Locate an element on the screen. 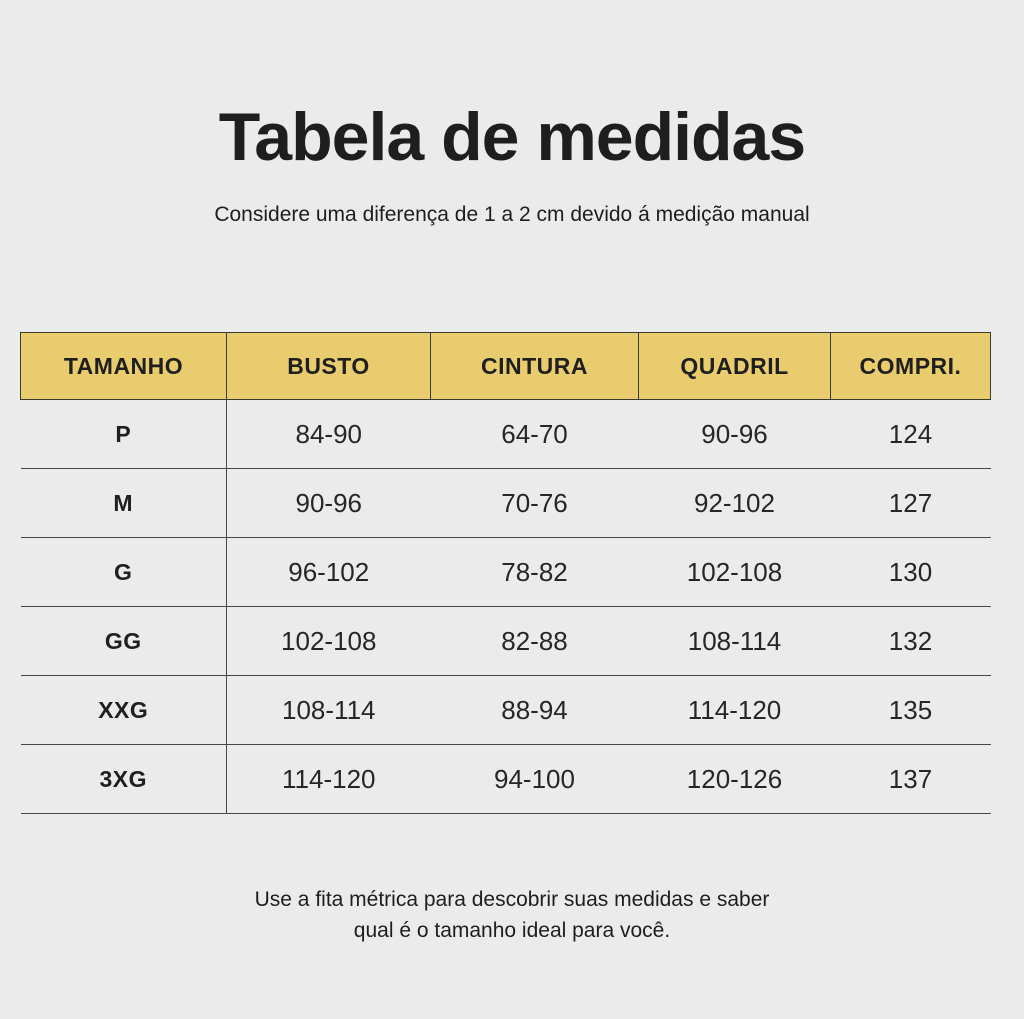 The height and width of the screenshot is (1019, 1024). table-row: M 90-96 70-76 92-102 127 is located at coordinates (505, 503).